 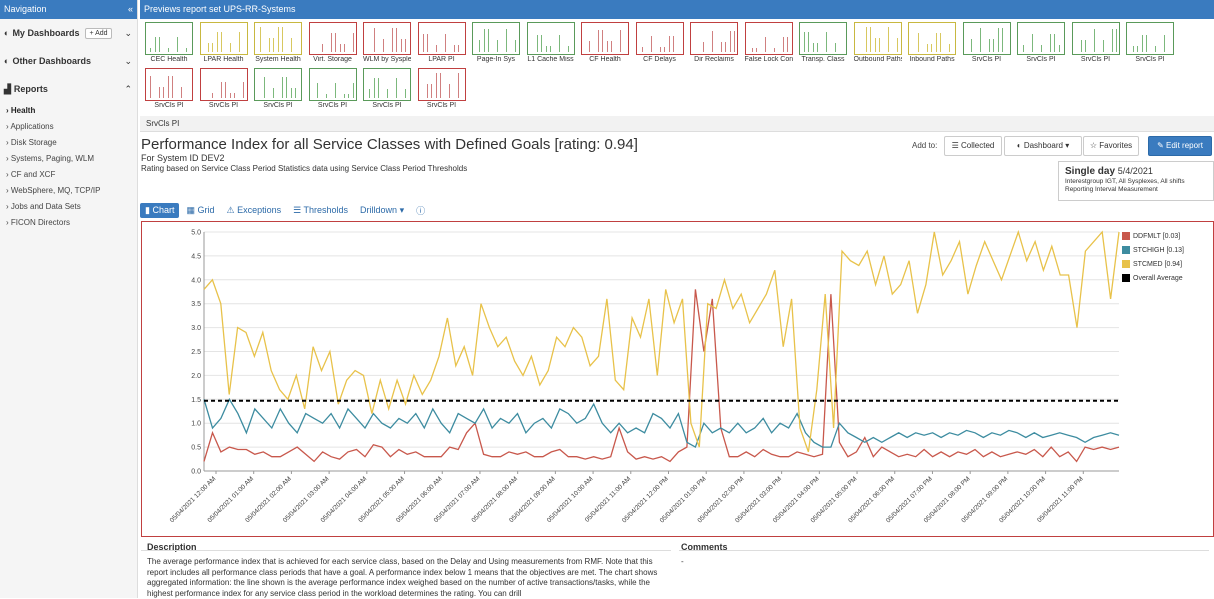 I want to click on sidebar-item-applications: › Applications, so click(x=30, y=126).